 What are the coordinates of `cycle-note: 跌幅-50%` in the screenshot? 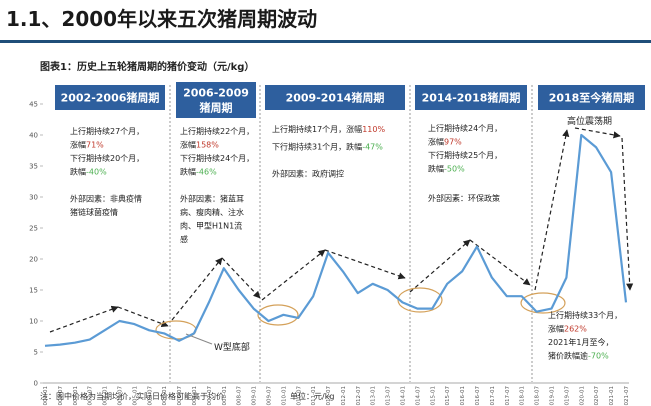 It's located at (446, 169).